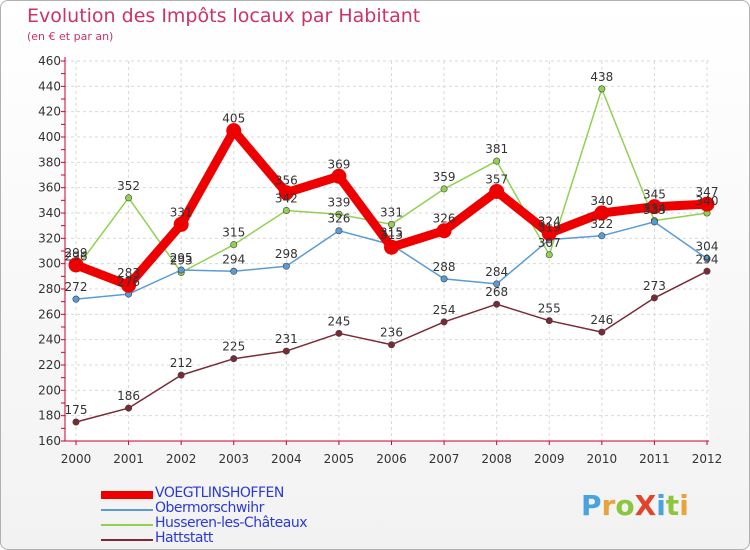 The width and height of the screenshot is (750, 550). What do you see at coordinates (76, 257) in the screenshot?
I see `data-label: 296` at bounding box center [76, 257].